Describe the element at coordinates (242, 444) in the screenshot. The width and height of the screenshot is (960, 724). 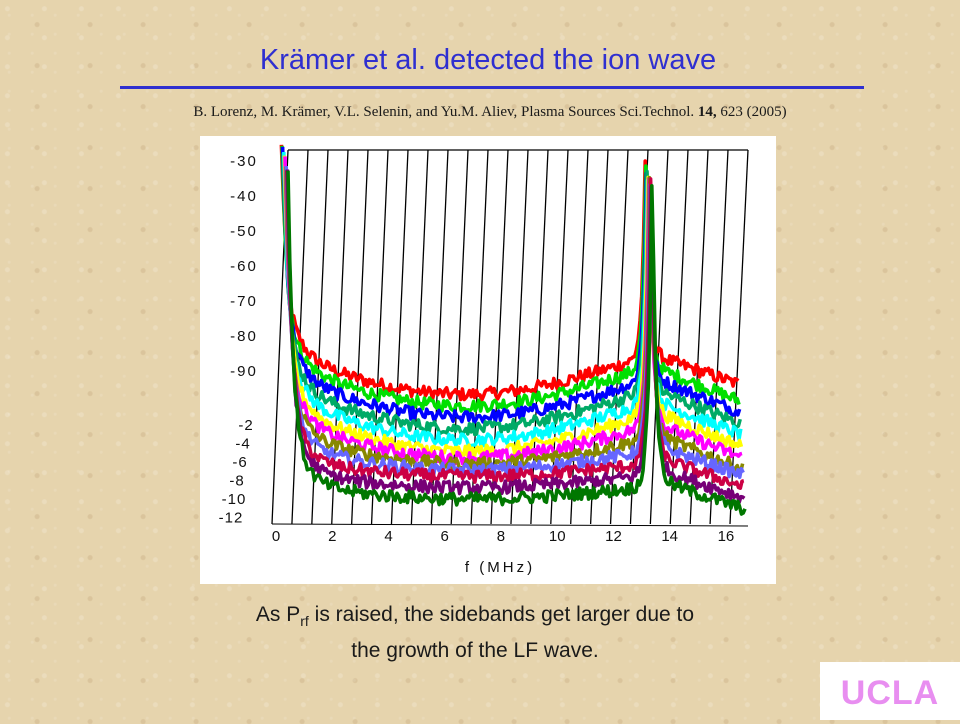
I see `y-tick-label-lower: -4` at that location.